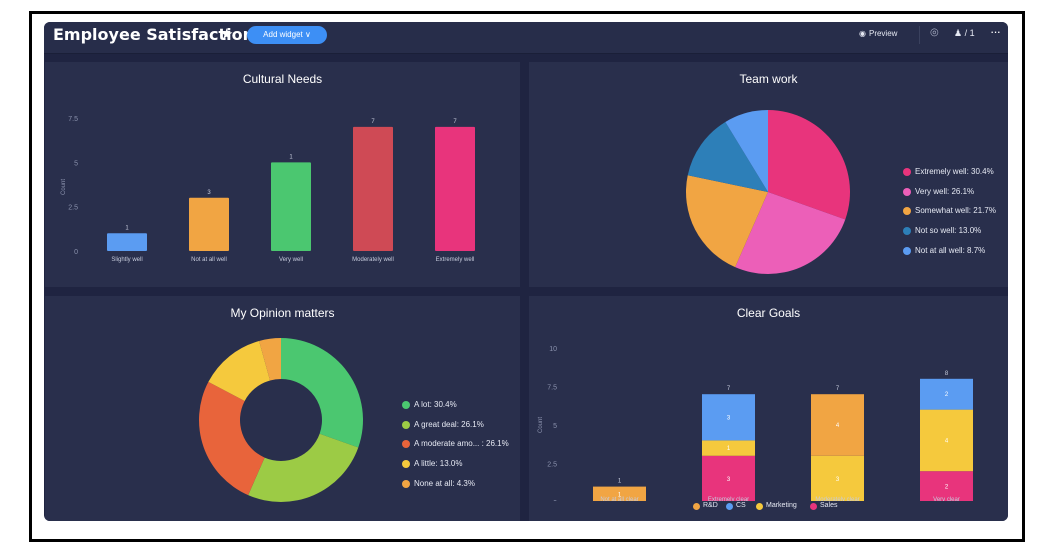 The image size is (1043, 558). What do you see at coordinates (995, 31) in the screenshot?
I see `more-icon: ···` at bounding box center [995, 31].